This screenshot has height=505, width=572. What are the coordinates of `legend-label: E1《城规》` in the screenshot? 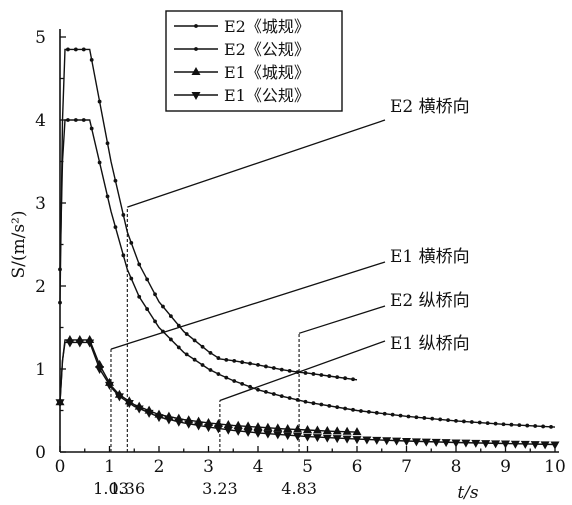 It's located at (267, 72).